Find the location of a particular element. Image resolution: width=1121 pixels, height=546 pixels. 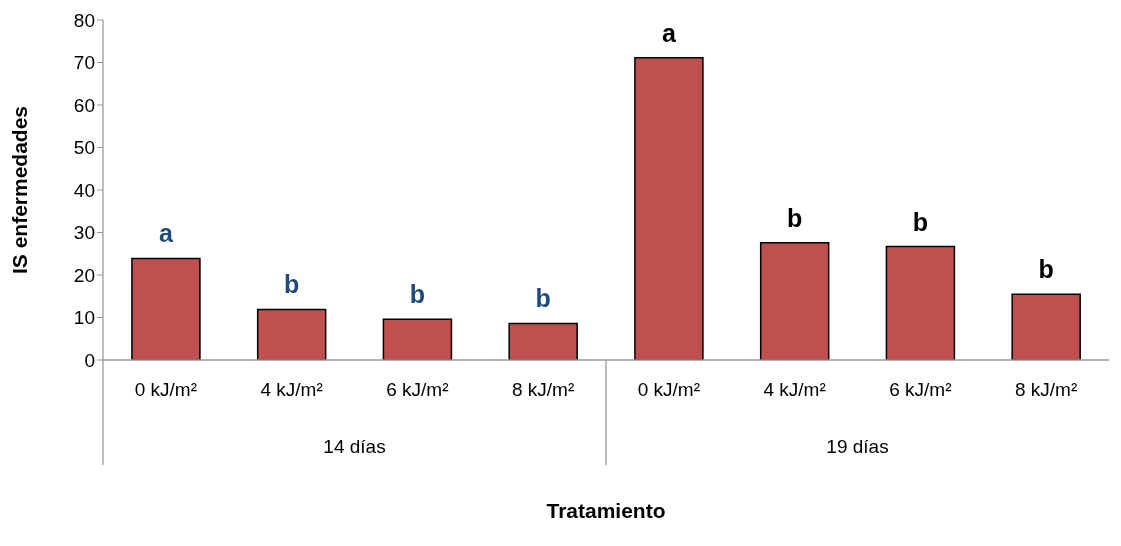

y-tick-label: 20 is located at coordinates (84, 275).